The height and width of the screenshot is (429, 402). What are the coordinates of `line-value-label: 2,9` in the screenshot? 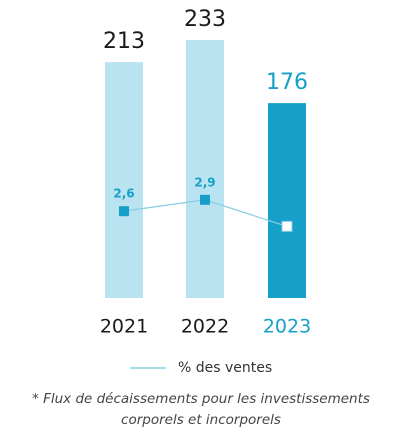 It's located at (204, 182).